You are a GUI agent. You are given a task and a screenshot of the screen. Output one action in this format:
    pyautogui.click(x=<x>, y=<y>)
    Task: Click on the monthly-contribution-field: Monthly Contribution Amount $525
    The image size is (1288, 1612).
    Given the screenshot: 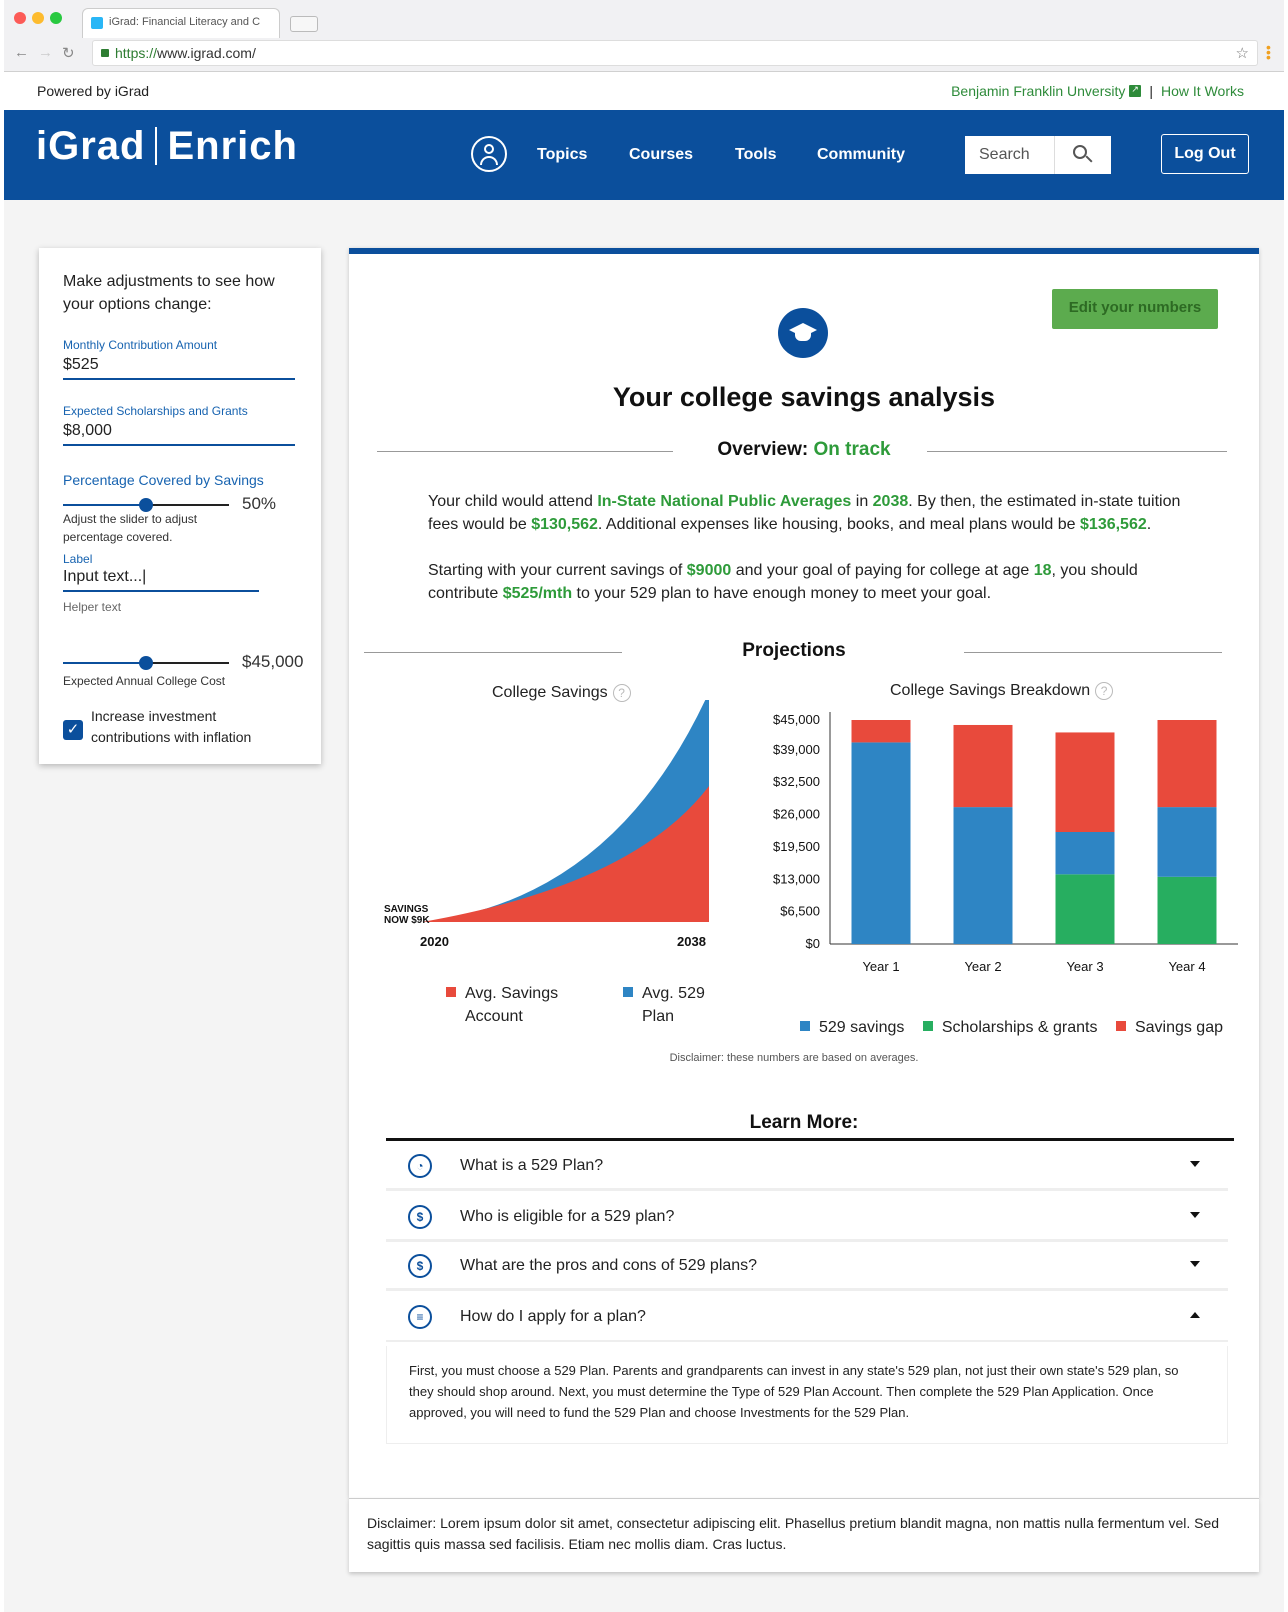 What is the action you would take?
    pyautogui.click(x=179, y=359)
    